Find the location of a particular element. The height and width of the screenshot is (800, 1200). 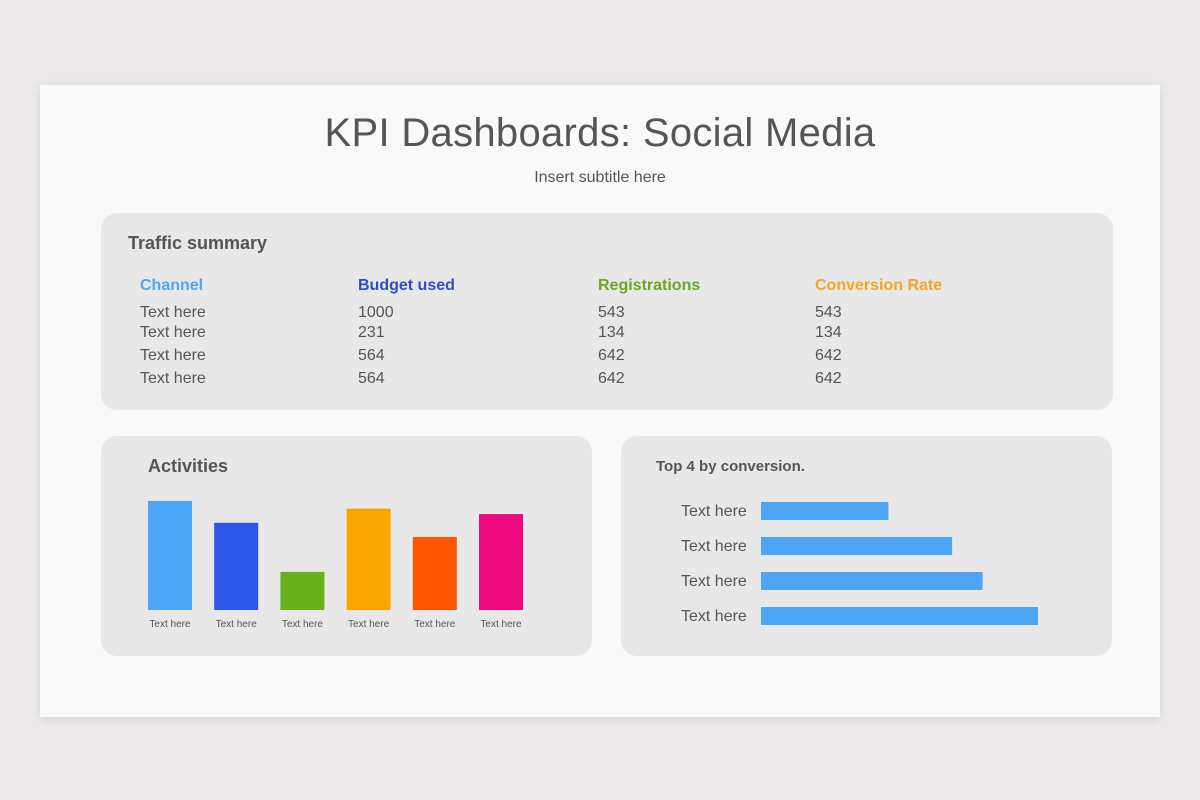

column-header-registrations: Registrations is located at coordinates (649, 285).